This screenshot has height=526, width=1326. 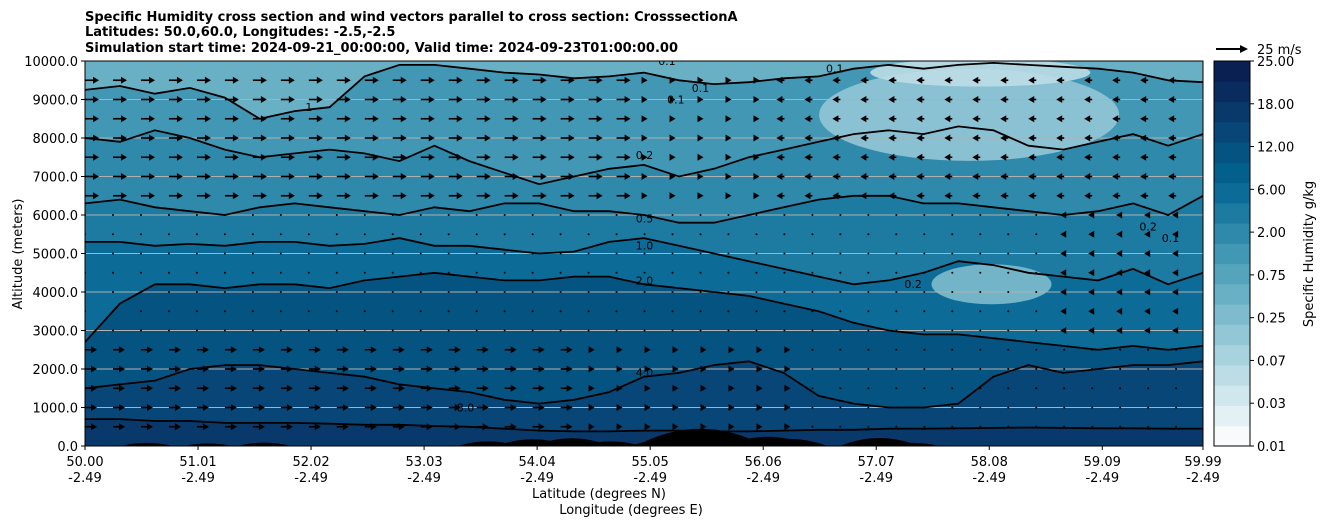 What do you see at coordinates (645, 280) in the screenshot?
I see `contour-label: 2.0` at bounding box center [645, 280].